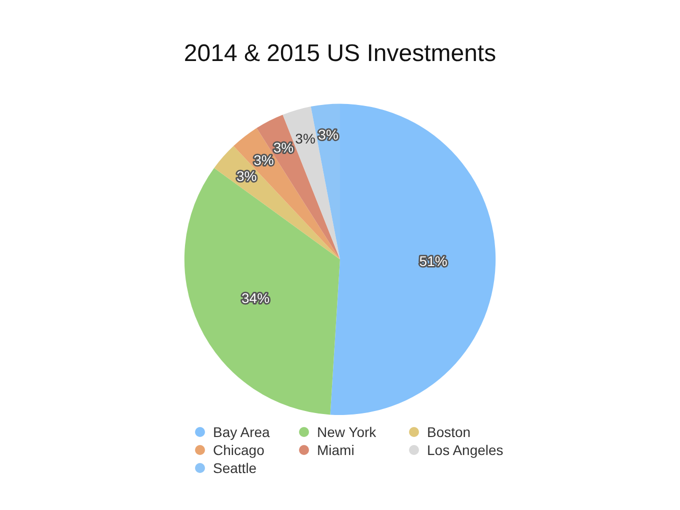  Describe the element at coordinates (449, 432) in the screenshot. I see `legend-label: Boston` at that location.